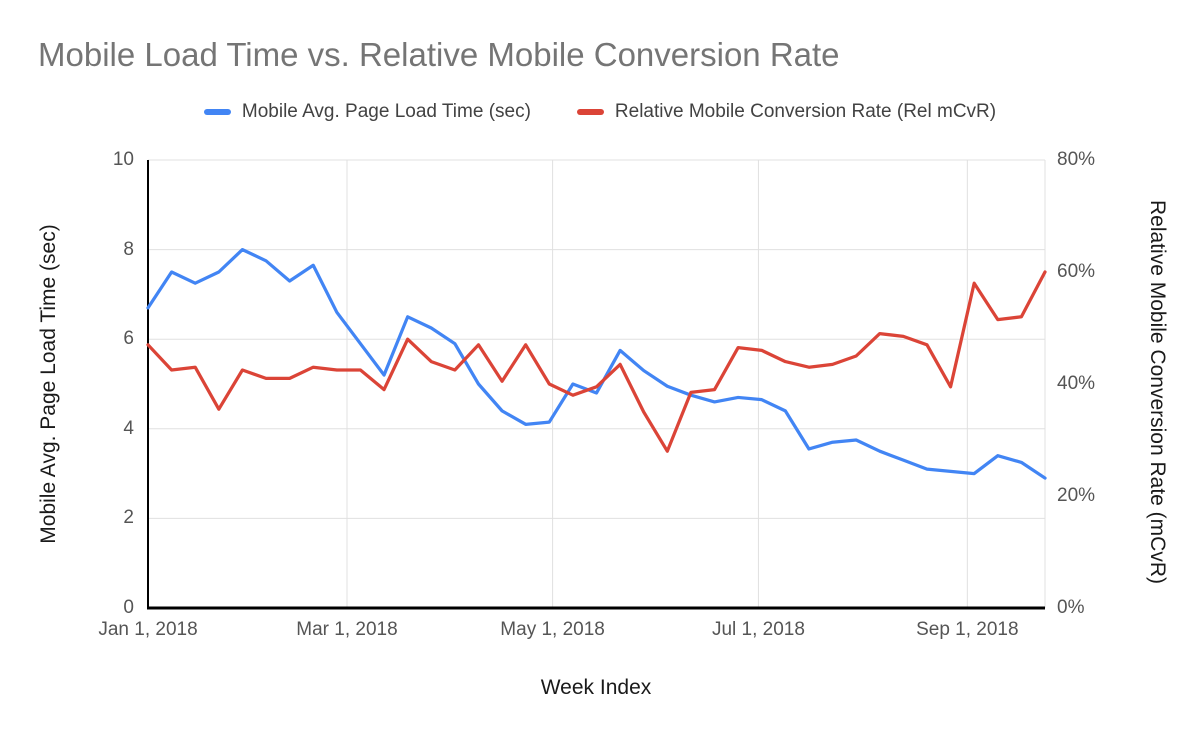  Describe the element at coordinates (596, 687) in the screenshot. I see `x-axis-title: Week Index` at that location.